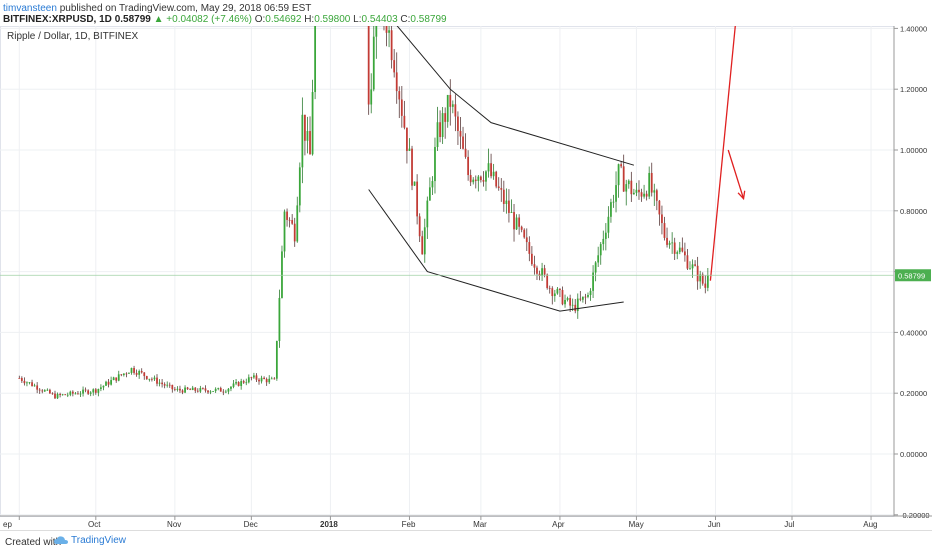 Image resolution: width=932 pixels, height=551 pixels. Describe the element at coordinates (90, 540) in the screenshot. I see `tradingview-logo: TradingView` at that location.